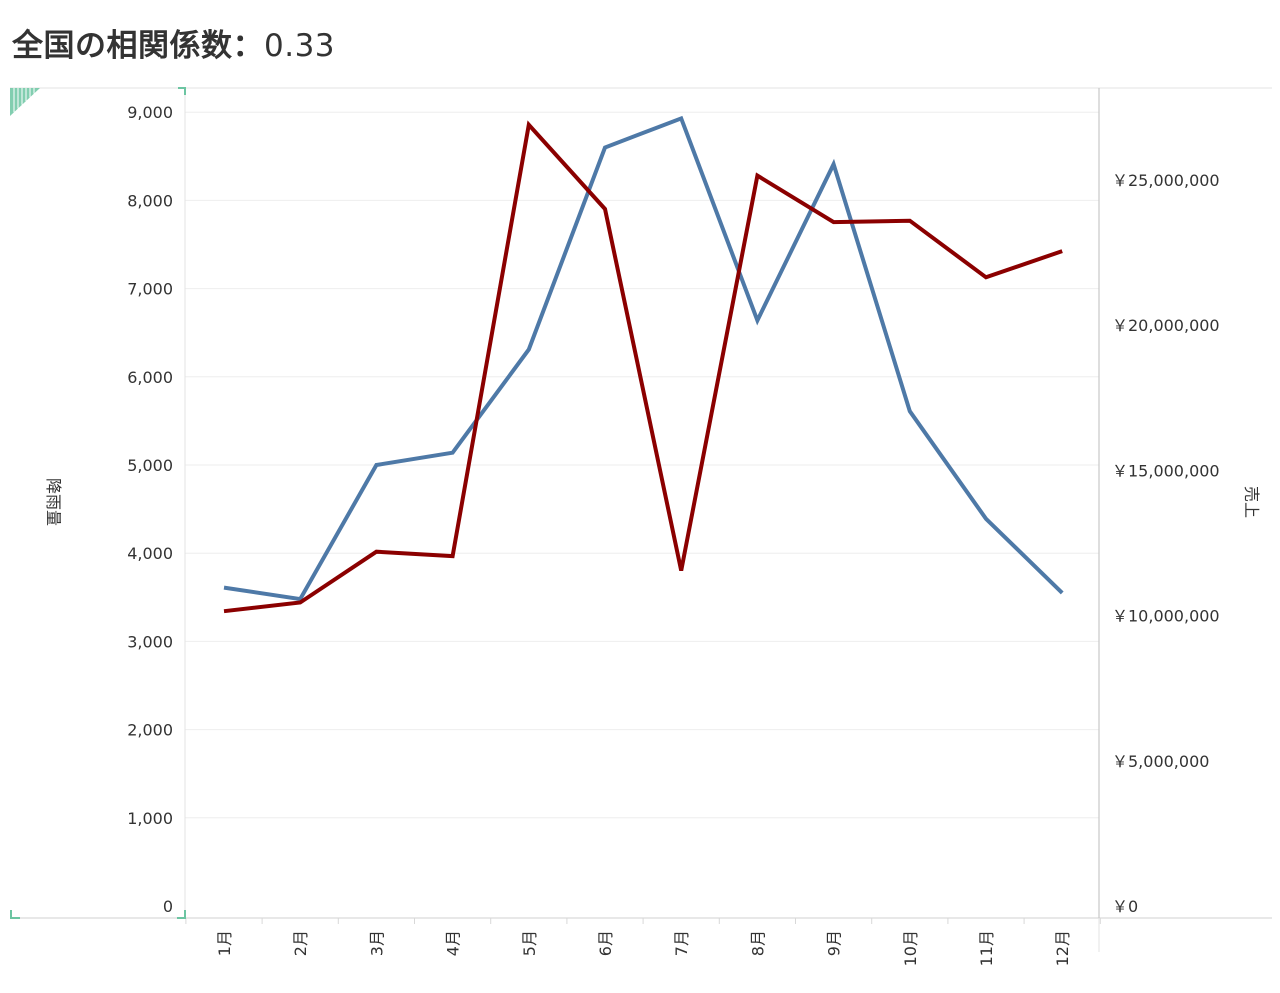 The image size is (1280, 993). Describe the element at coordinates (150, 289) in the screenshot. I see `left-tick-label: 7,000` at that location.